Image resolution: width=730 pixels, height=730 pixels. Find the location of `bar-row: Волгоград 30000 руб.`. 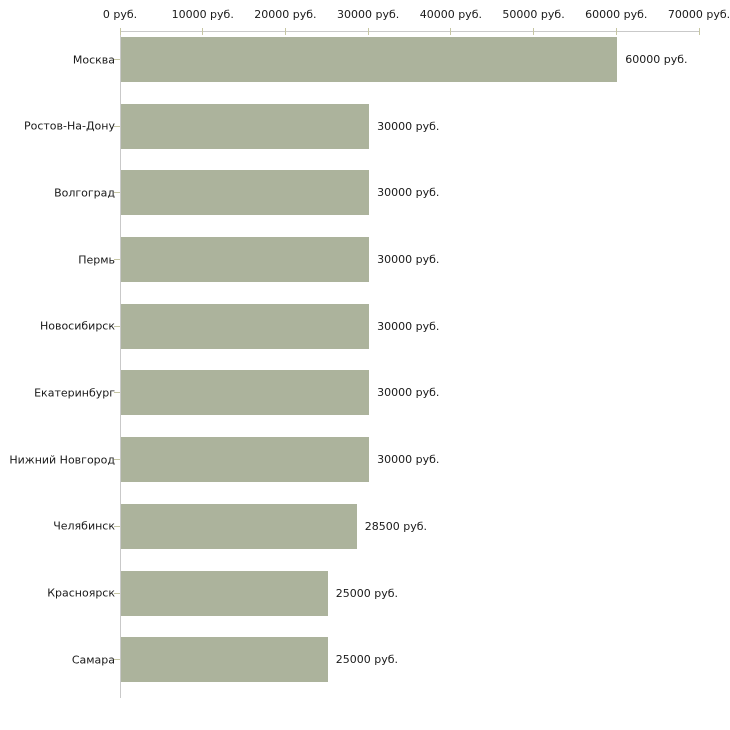

bar-row: Волгоград 30000 руб. is located at coordinates (377, 197).